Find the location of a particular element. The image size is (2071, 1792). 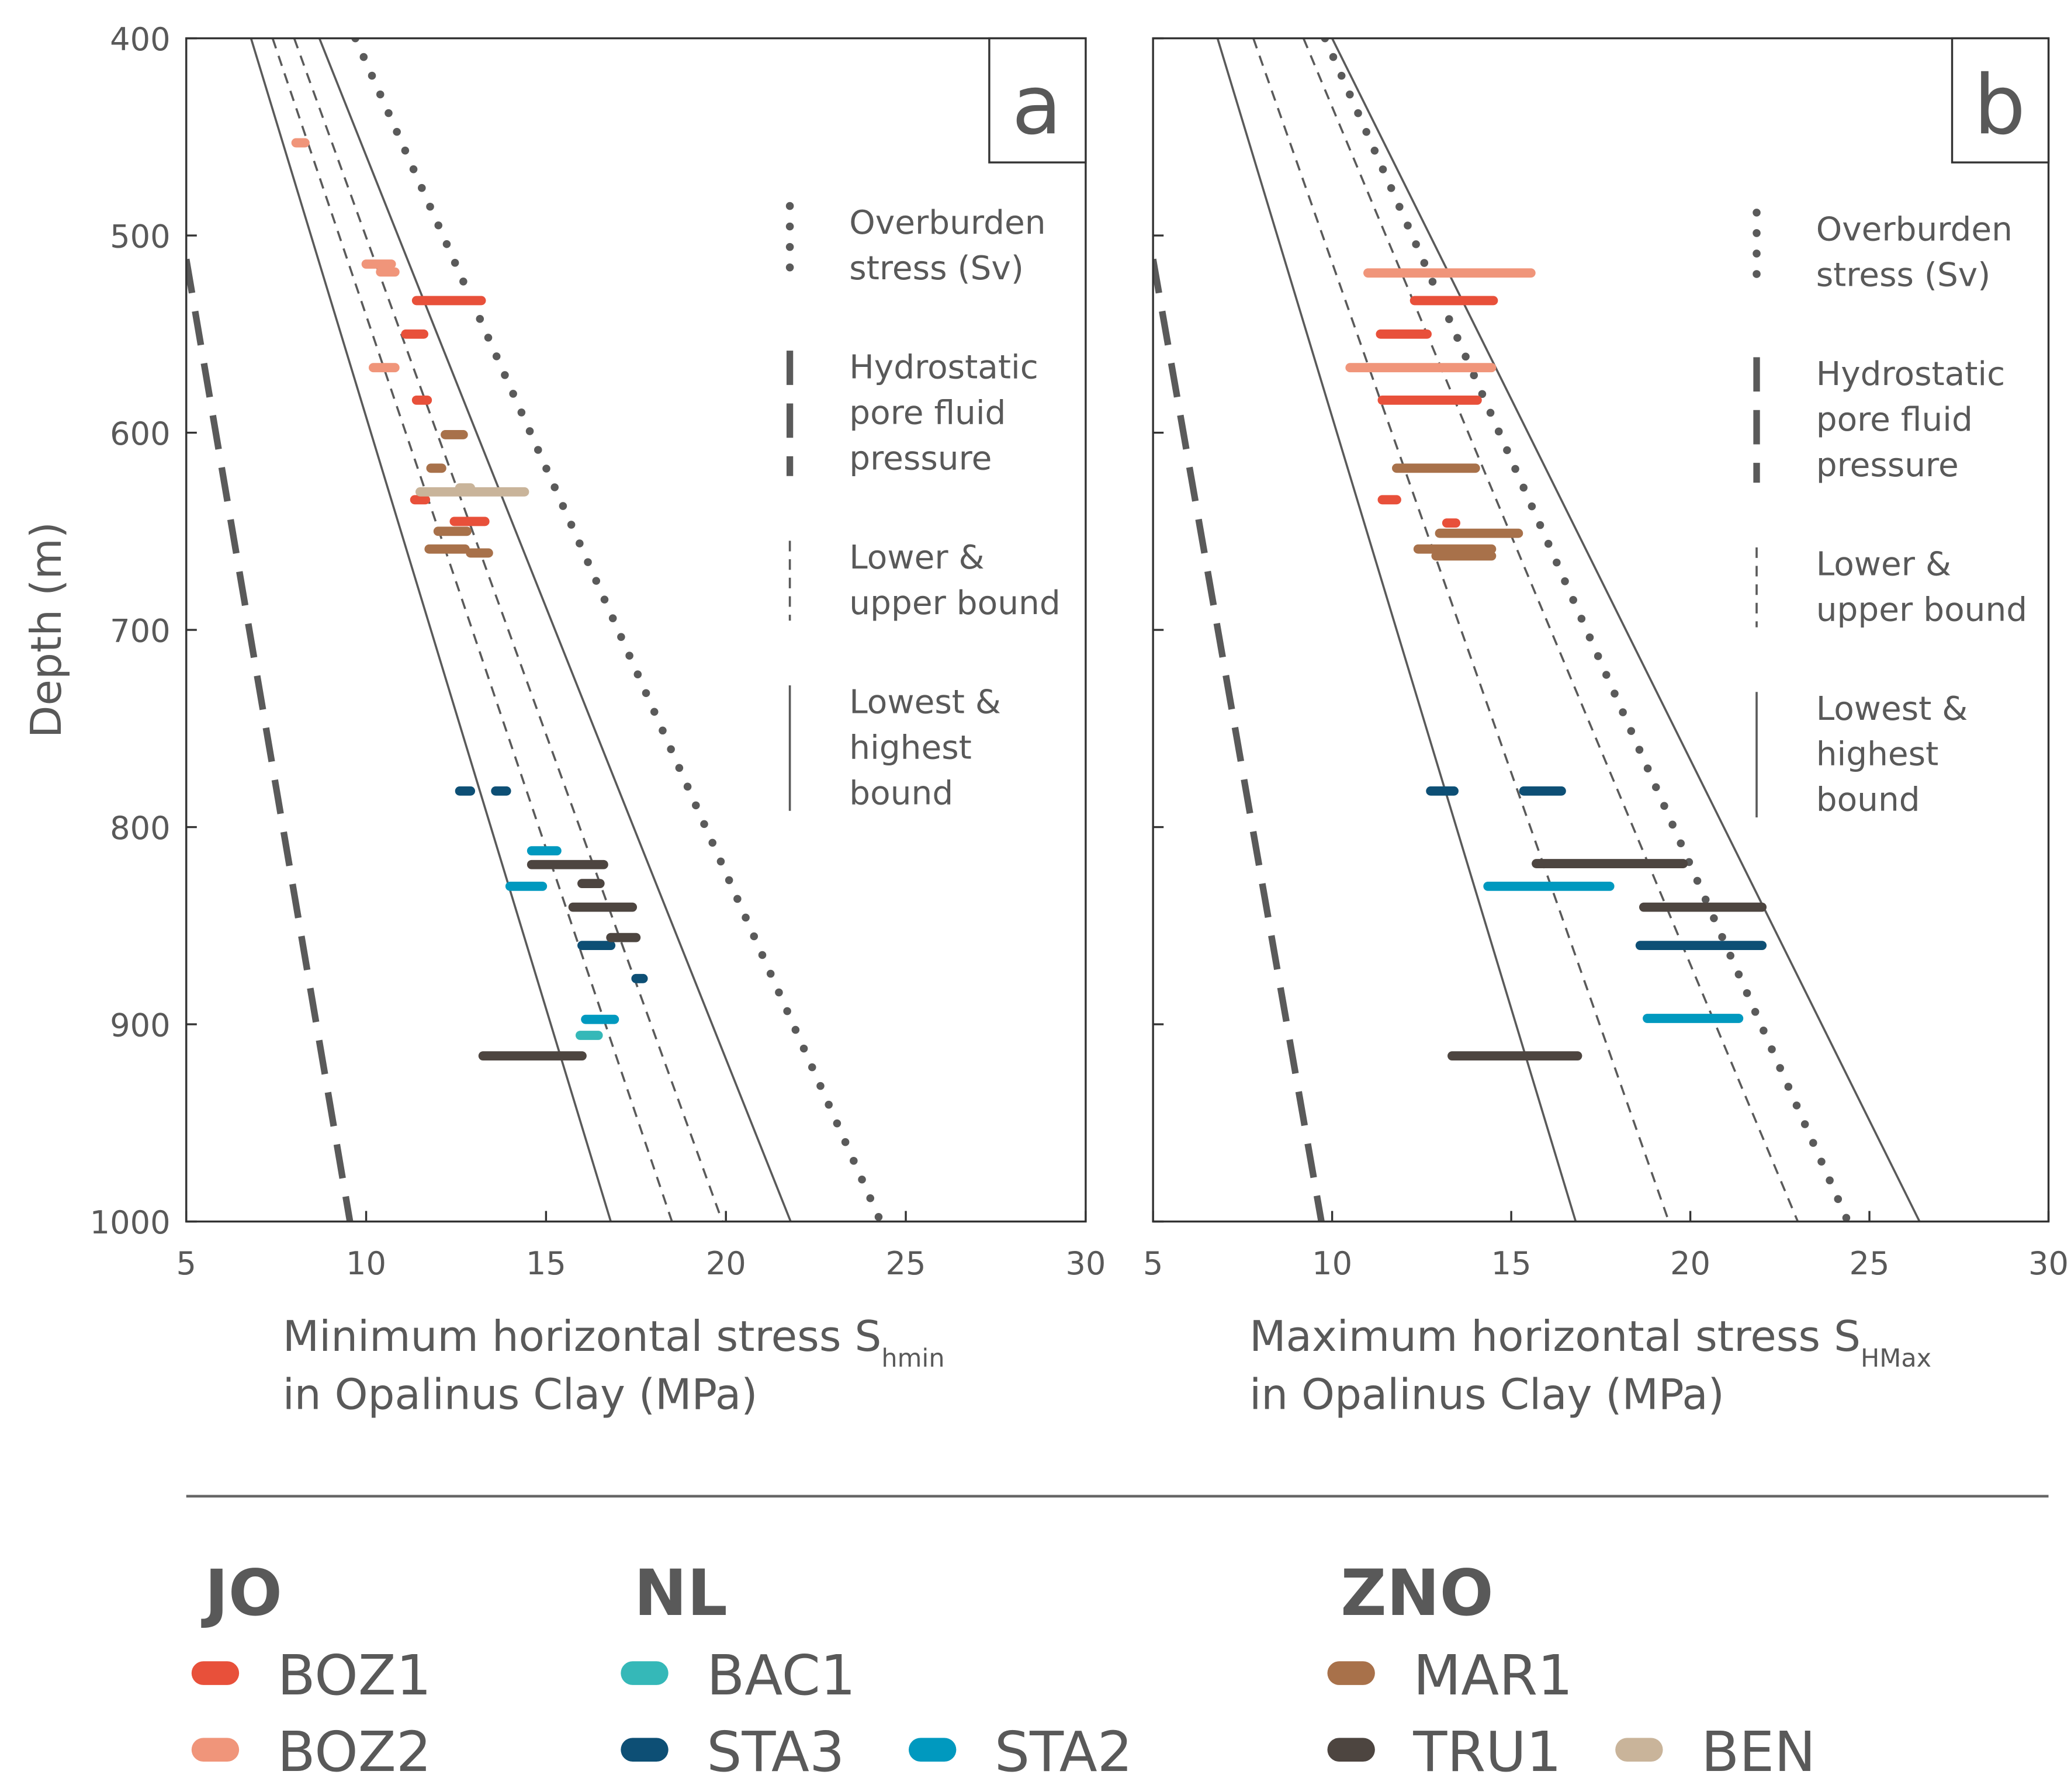

legend-group-title: ZNO is located at coordinates (1418, 1593).